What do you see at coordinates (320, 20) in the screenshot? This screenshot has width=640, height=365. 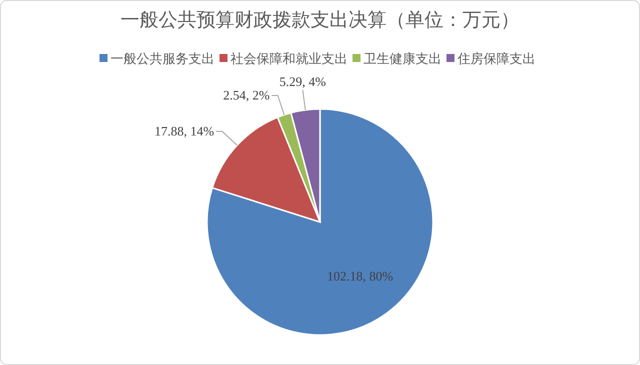 I see `title: 一般公共预算财政拨款支出决算（单位：万元）` at bounding box center [320, 20].